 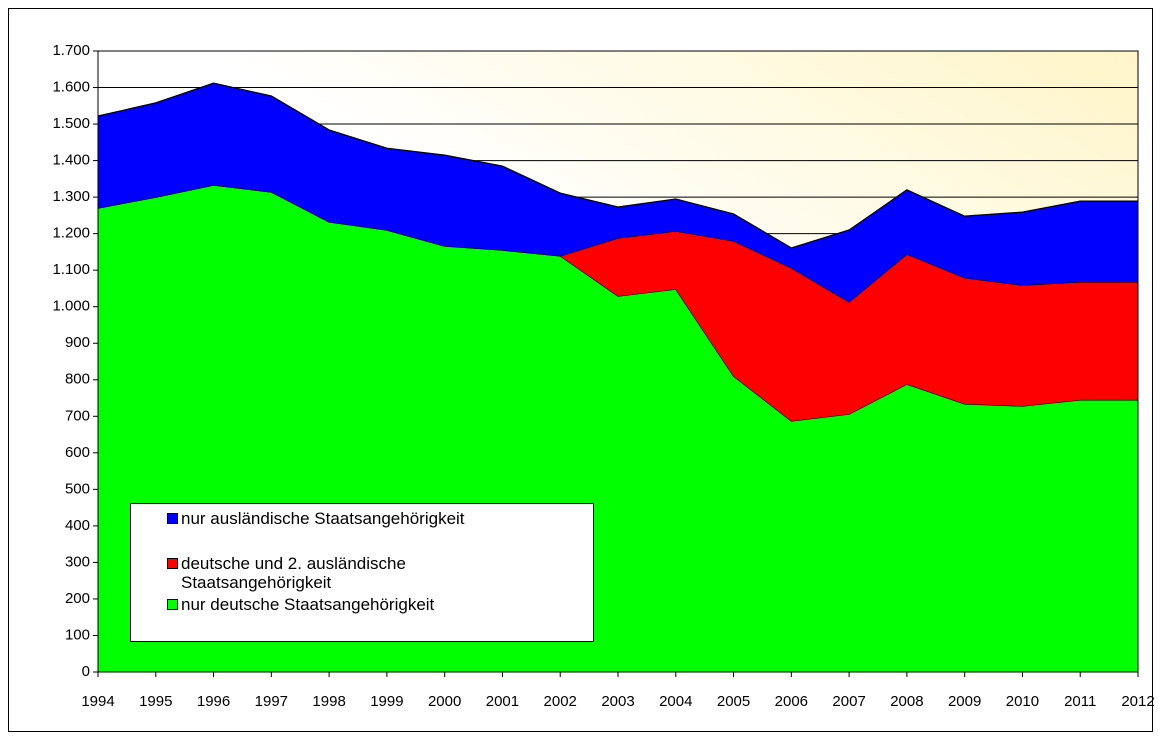 I want to click on x-tick-label: 2009, so click(x=964, y=701).